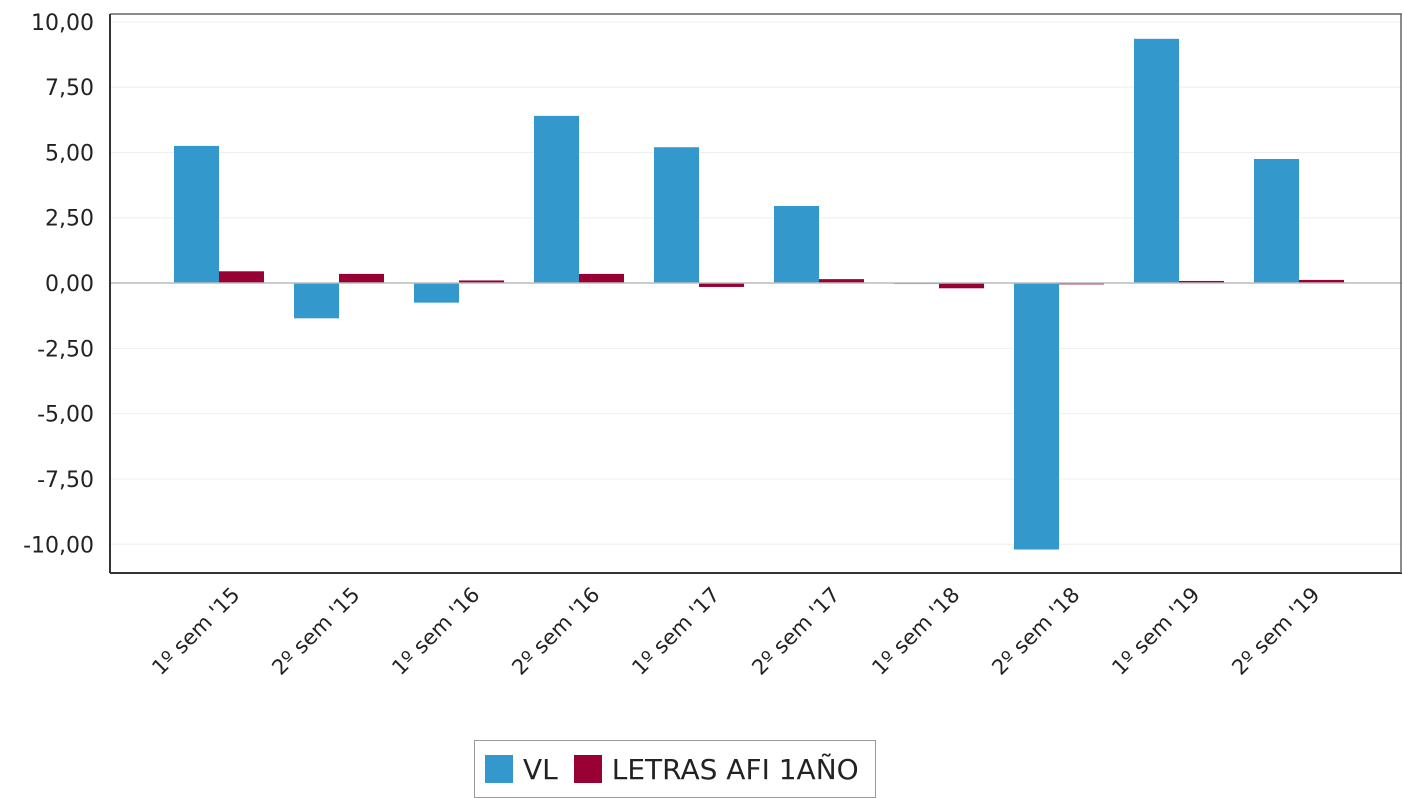 The image size is (1402, 798). Describe the element at coordinates (499, 769) in the screenshot. I see `legend-swatch-vl` at that location.